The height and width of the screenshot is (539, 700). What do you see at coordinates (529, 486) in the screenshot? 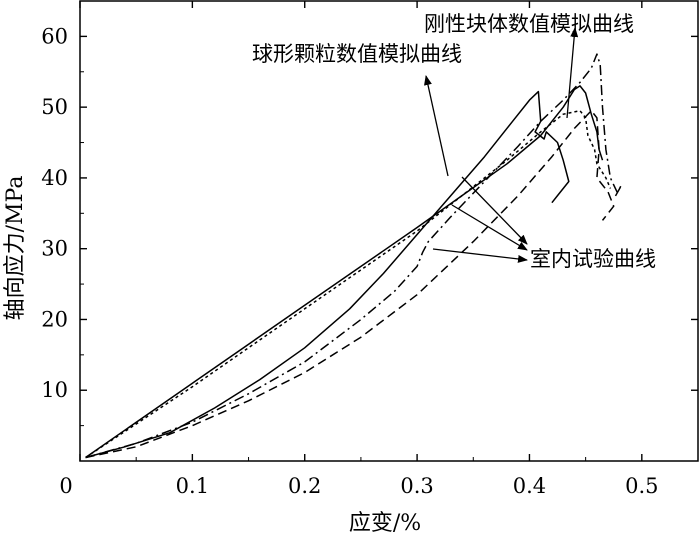
I see `x-tick-label: 0.4` at bounding box center [529, 486].